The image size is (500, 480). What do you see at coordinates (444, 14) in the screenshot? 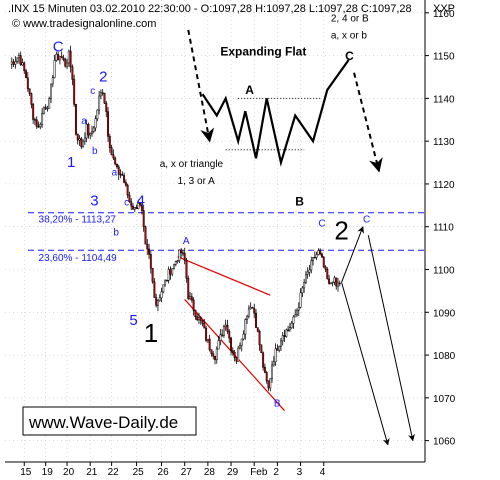
I see `y-tick-label: 1160` at bounding box center [444, 14].